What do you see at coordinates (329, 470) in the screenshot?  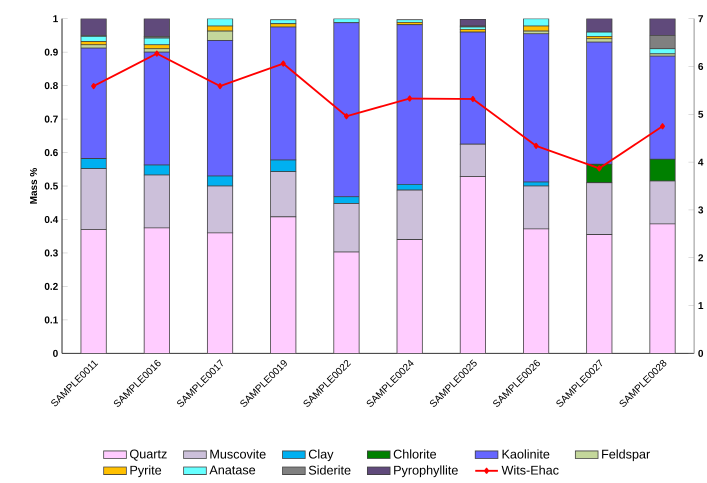 I see `legend-label: Siderite` at bounding box center [329, 470].